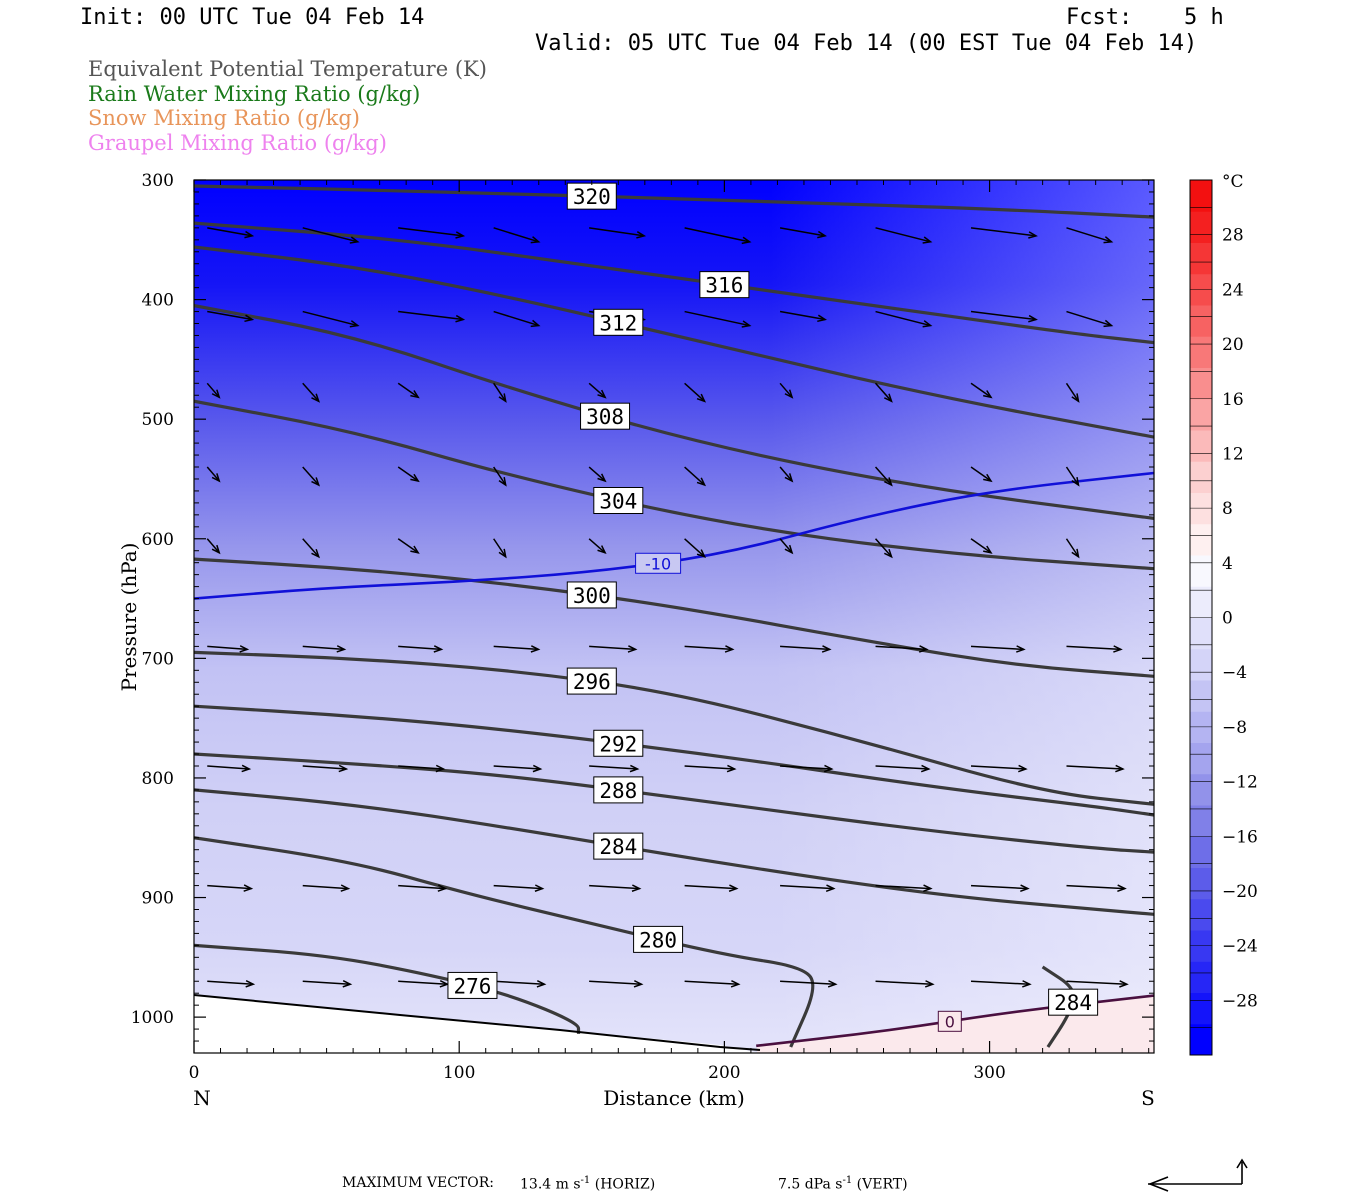 Image resolution: width=1350 pixels, height=1200 pixels. I want to click on theta-e-label: 316, so click(724, 286).